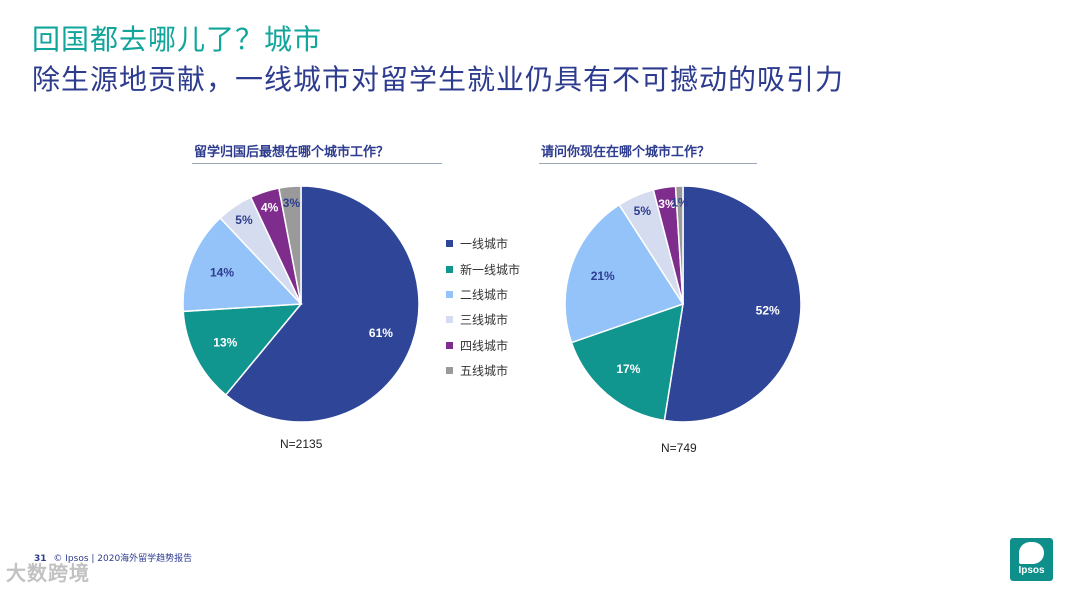  What do you see at coordinates (123, 559) in the screenshot?
I see `footer-text: © Ipsos | 2020海外留学趋势报告` at bounding box center [123, 559].